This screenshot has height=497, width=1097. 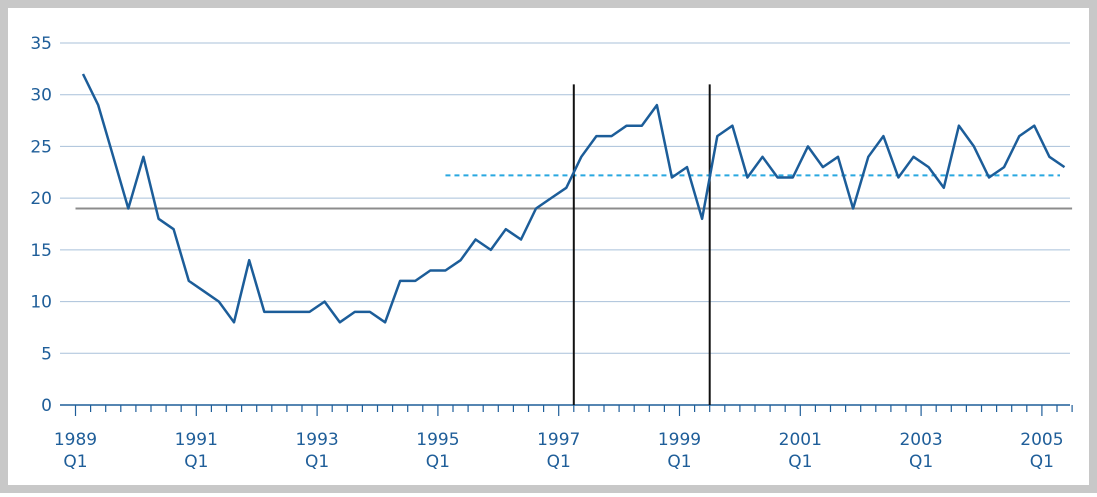 I want to click on y-tick-label: 25, so click(x=41, y=147).